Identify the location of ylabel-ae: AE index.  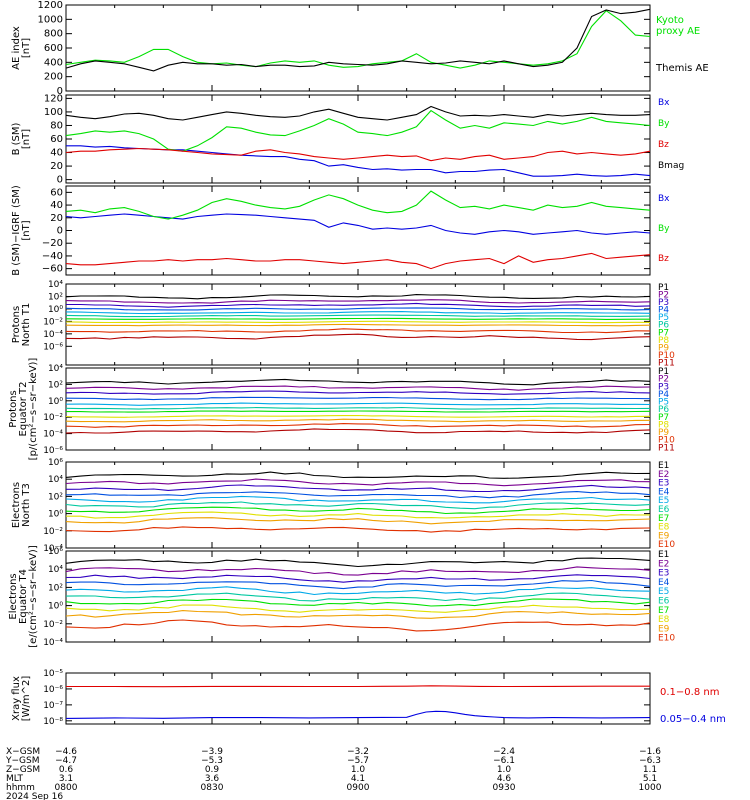
(16, 48).